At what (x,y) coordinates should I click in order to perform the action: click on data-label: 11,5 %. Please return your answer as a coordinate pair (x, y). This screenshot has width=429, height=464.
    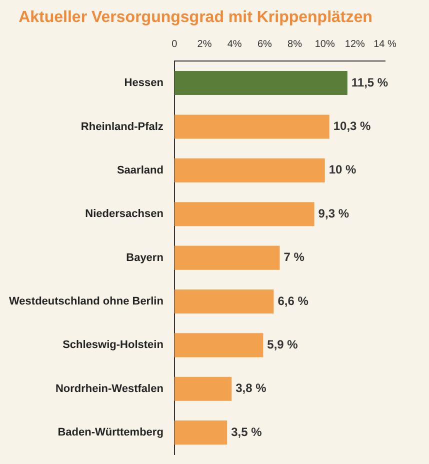
    Looking at the image, I should click on (369, 82).